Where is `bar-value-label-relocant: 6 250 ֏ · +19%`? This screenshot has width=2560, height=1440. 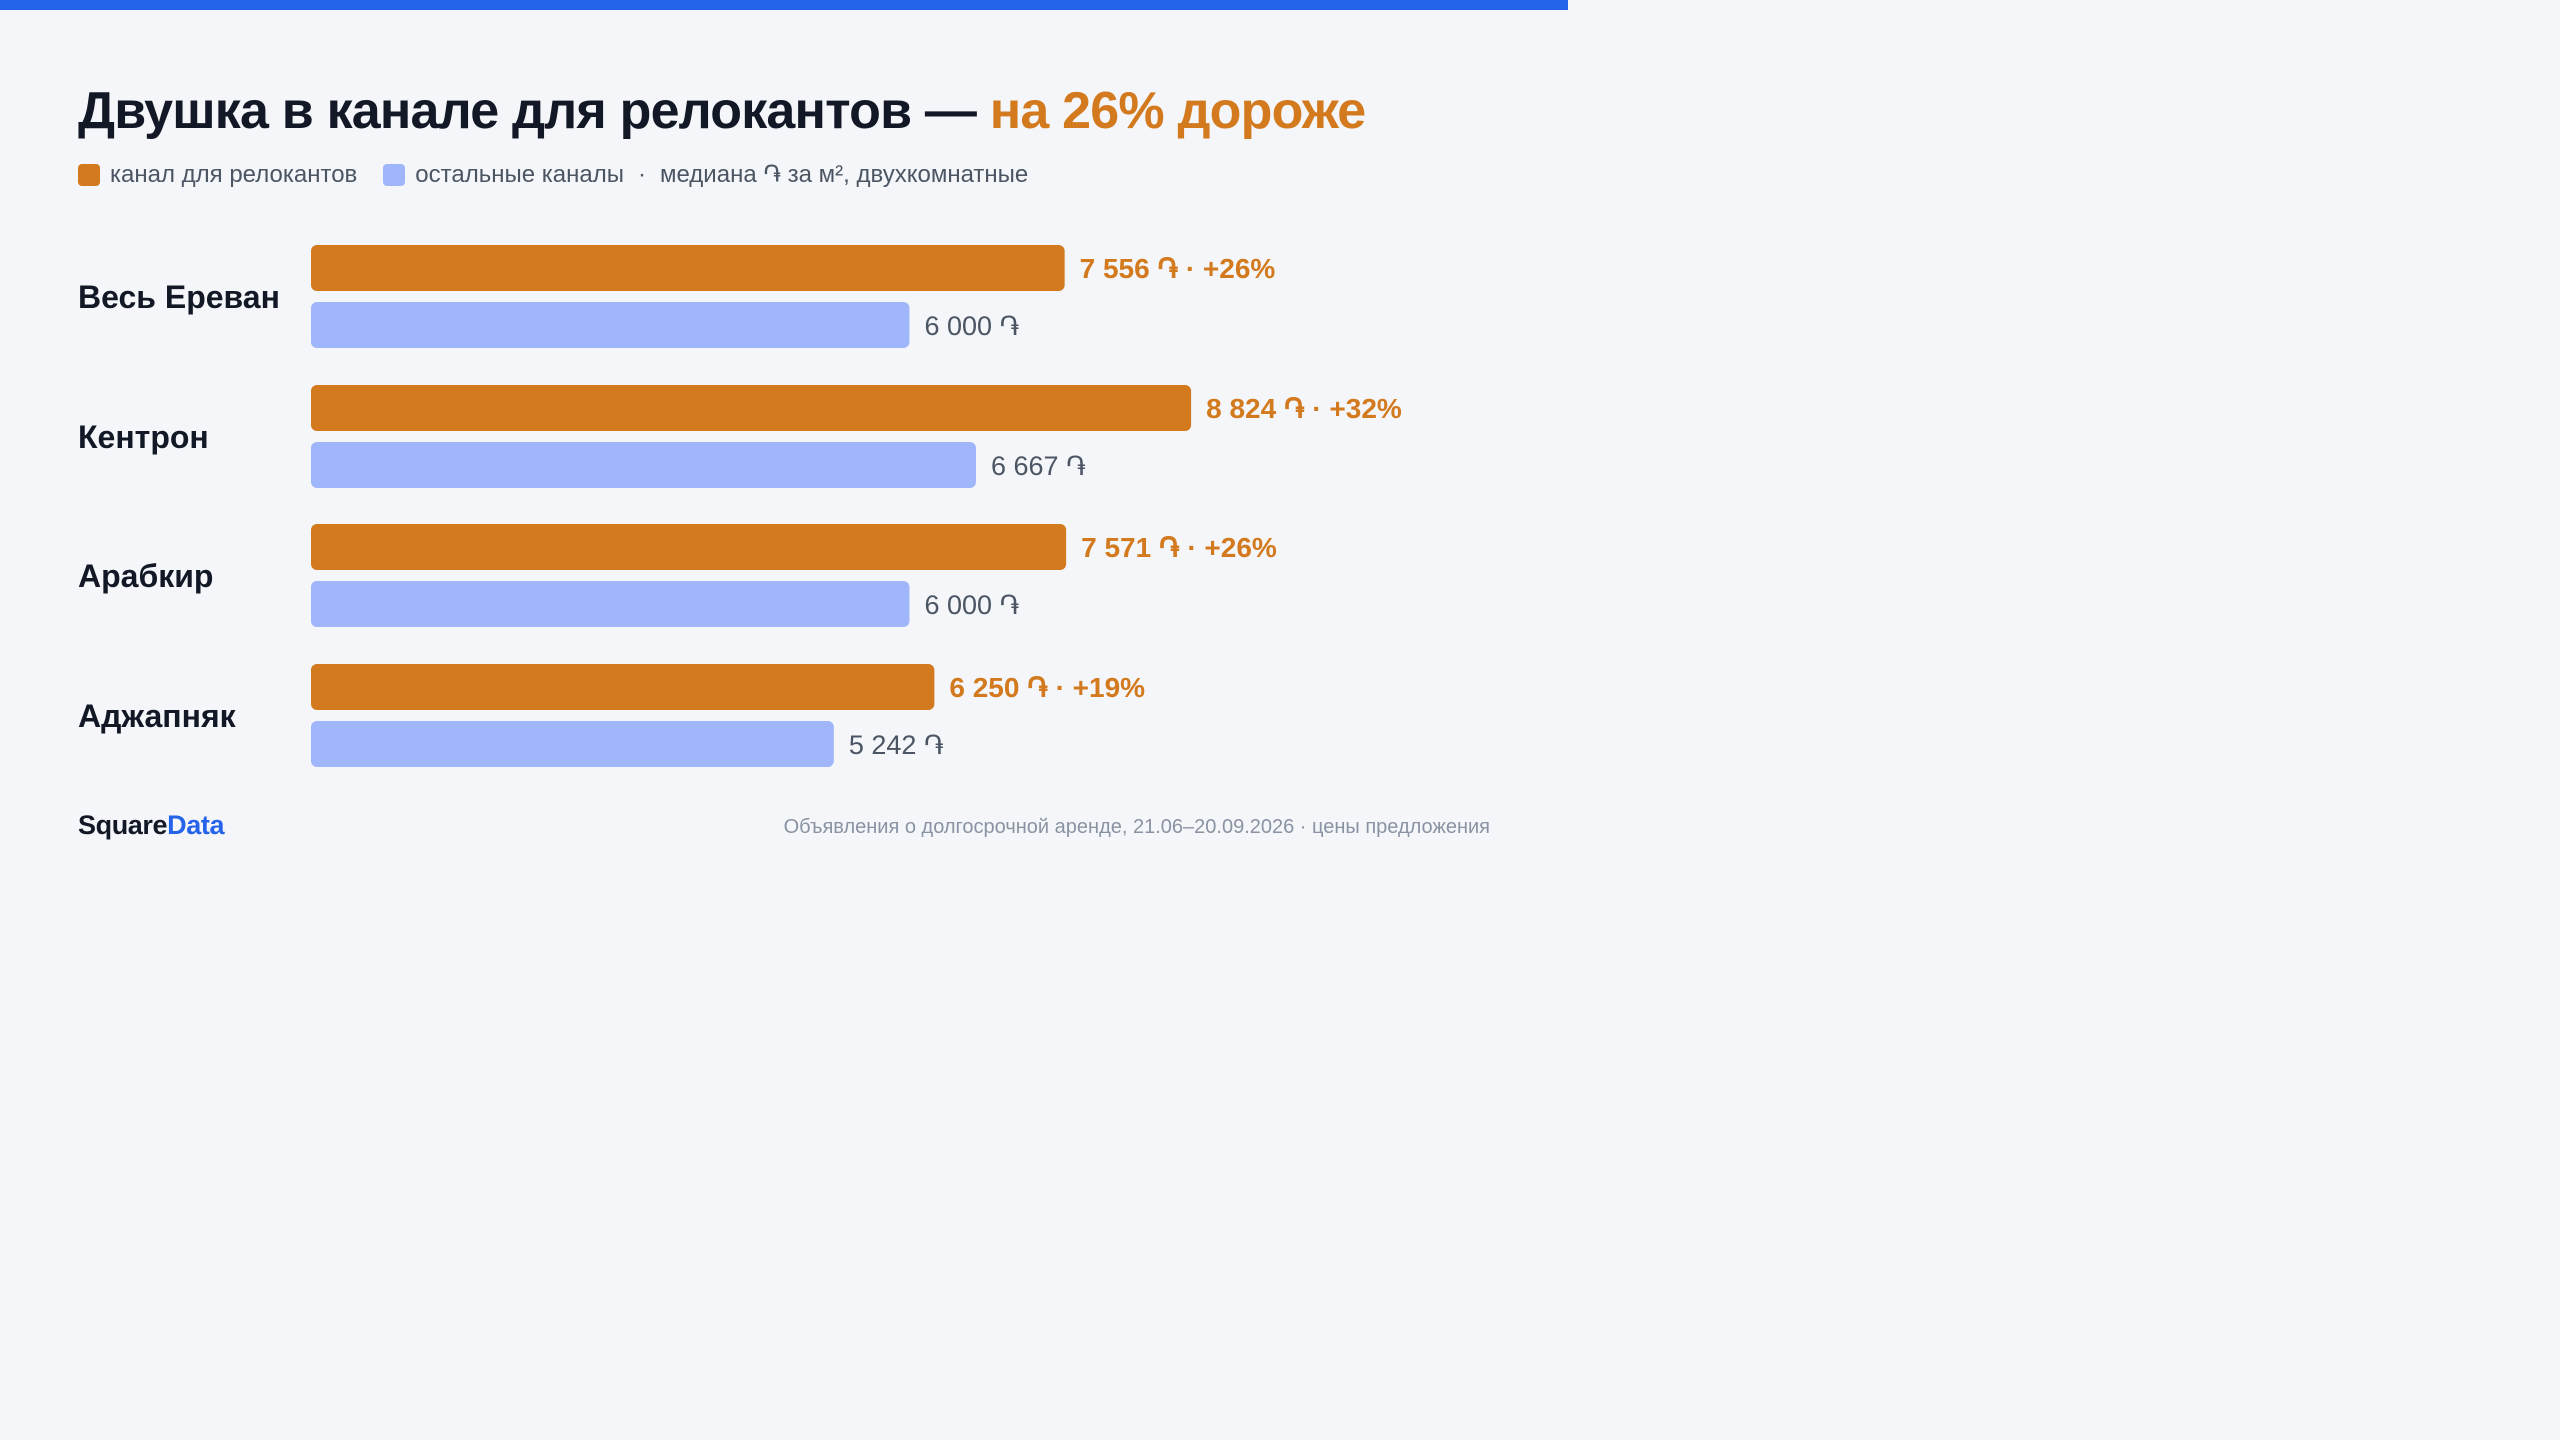 bar-value-label-relocant: 6 250 ֏ · +19% is located at coordinates (1047, 687).